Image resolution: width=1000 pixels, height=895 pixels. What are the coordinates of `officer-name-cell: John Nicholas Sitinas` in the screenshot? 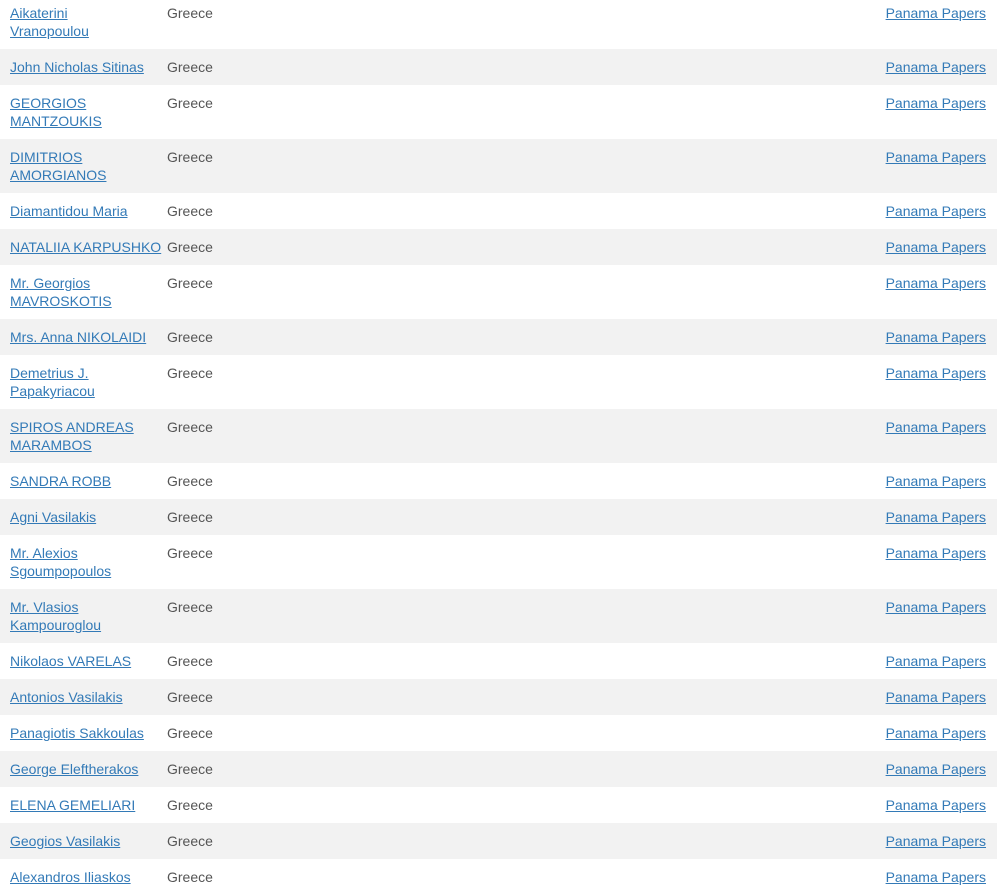 It's located at (78, 67).